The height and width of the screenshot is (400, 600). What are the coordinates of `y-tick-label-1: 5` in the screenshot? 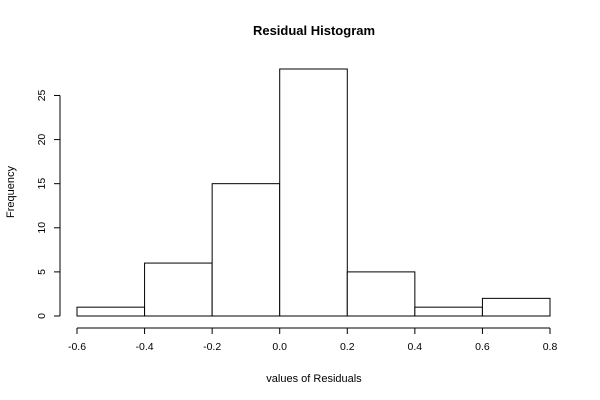 It's located at (42, 272).